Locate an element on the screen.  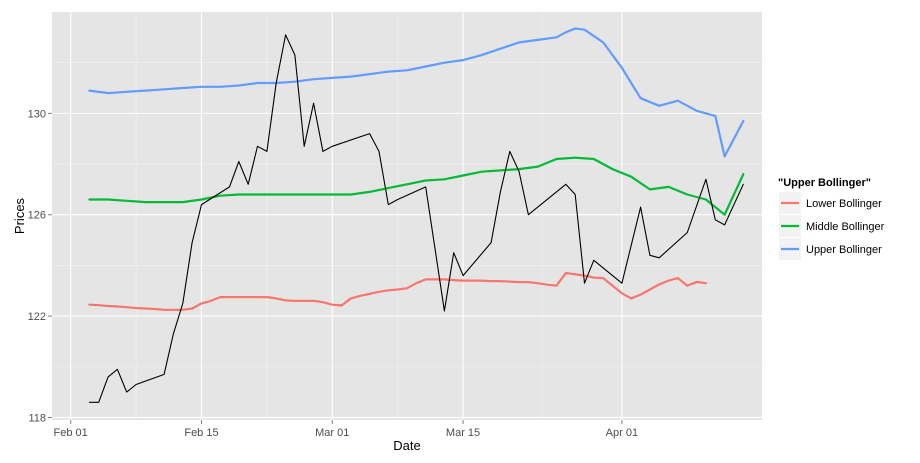
legend-title: "Upper Bollinger" is located at coordinates (824, 183).